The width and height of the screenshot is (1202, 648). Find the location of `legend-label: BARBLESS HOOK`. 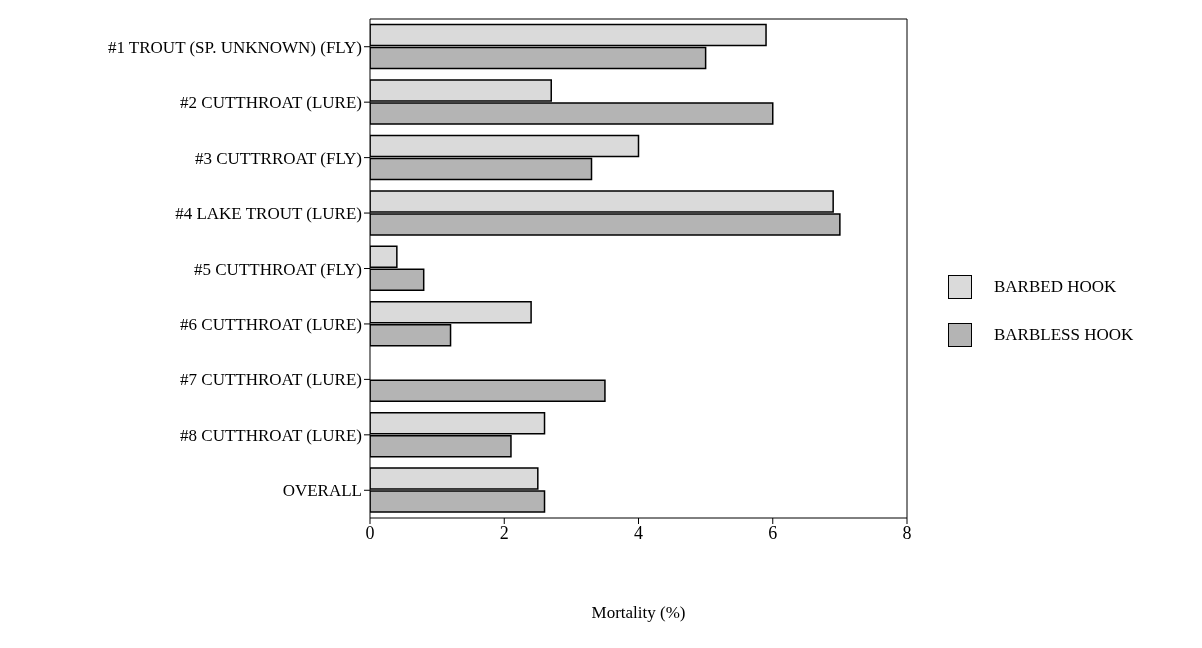

legend-label: BARBLESS HOOK is located at coordinates (1064, 335).